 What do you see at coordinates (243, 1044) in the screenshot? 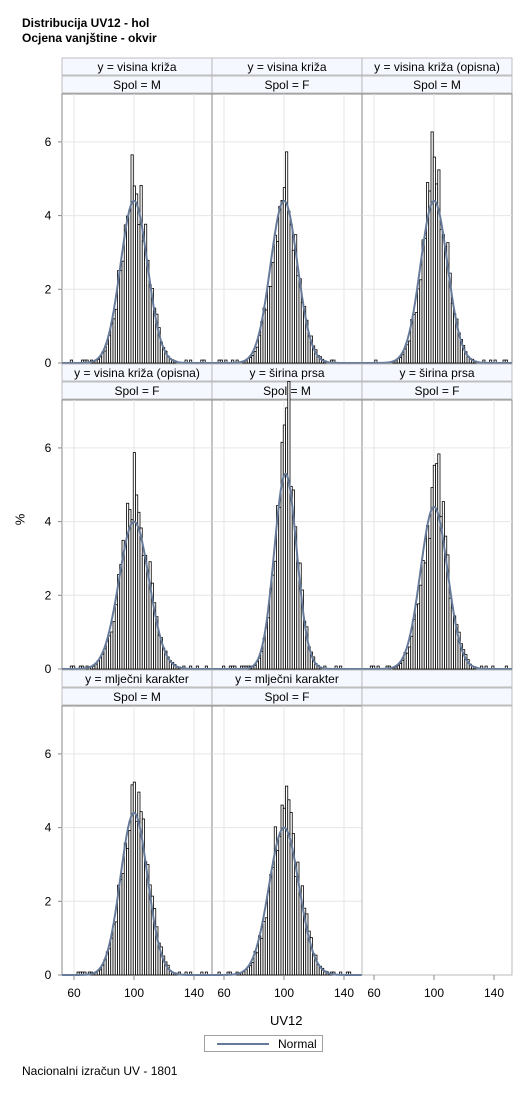
I see `legend-normal-swatch` at bounding box center [243, 1044].